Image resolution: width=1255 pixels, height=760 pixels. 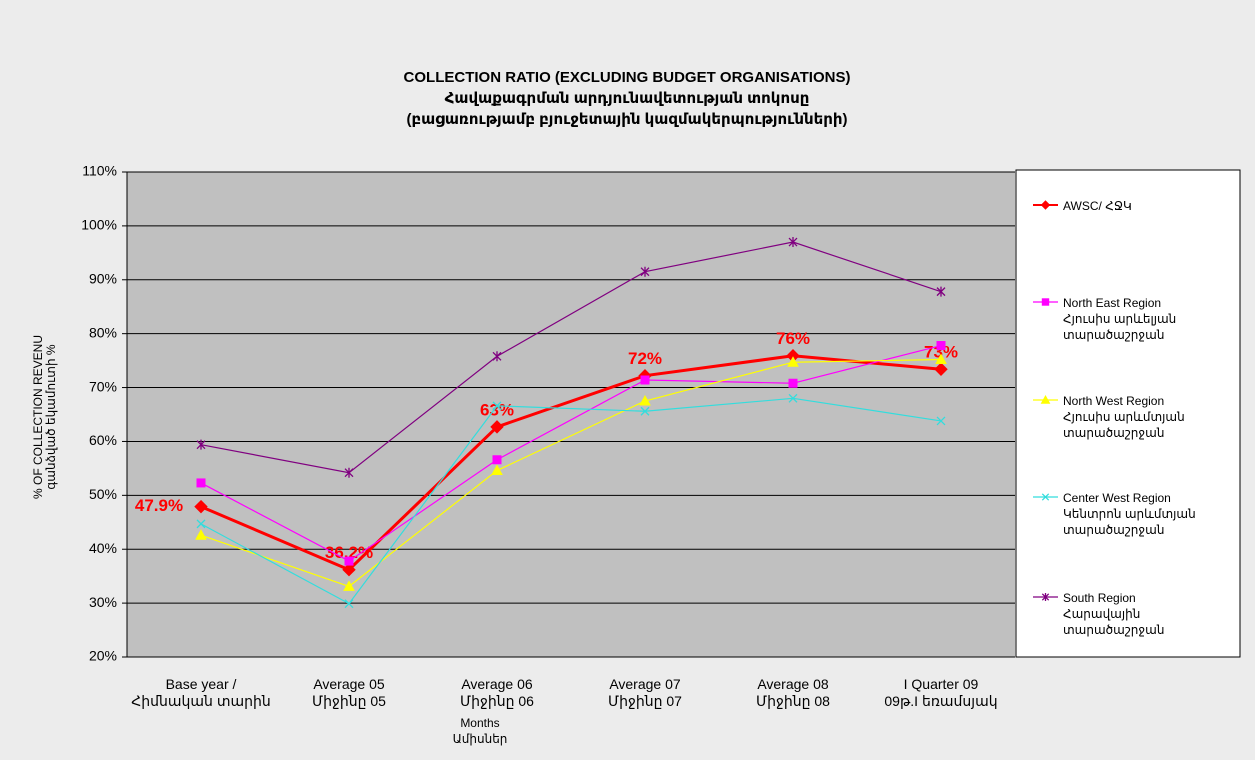 What do you see at coordinates (159, 505) in the screenshot?
I see `data-label: 47.9%` at bounding box center [159, 505].